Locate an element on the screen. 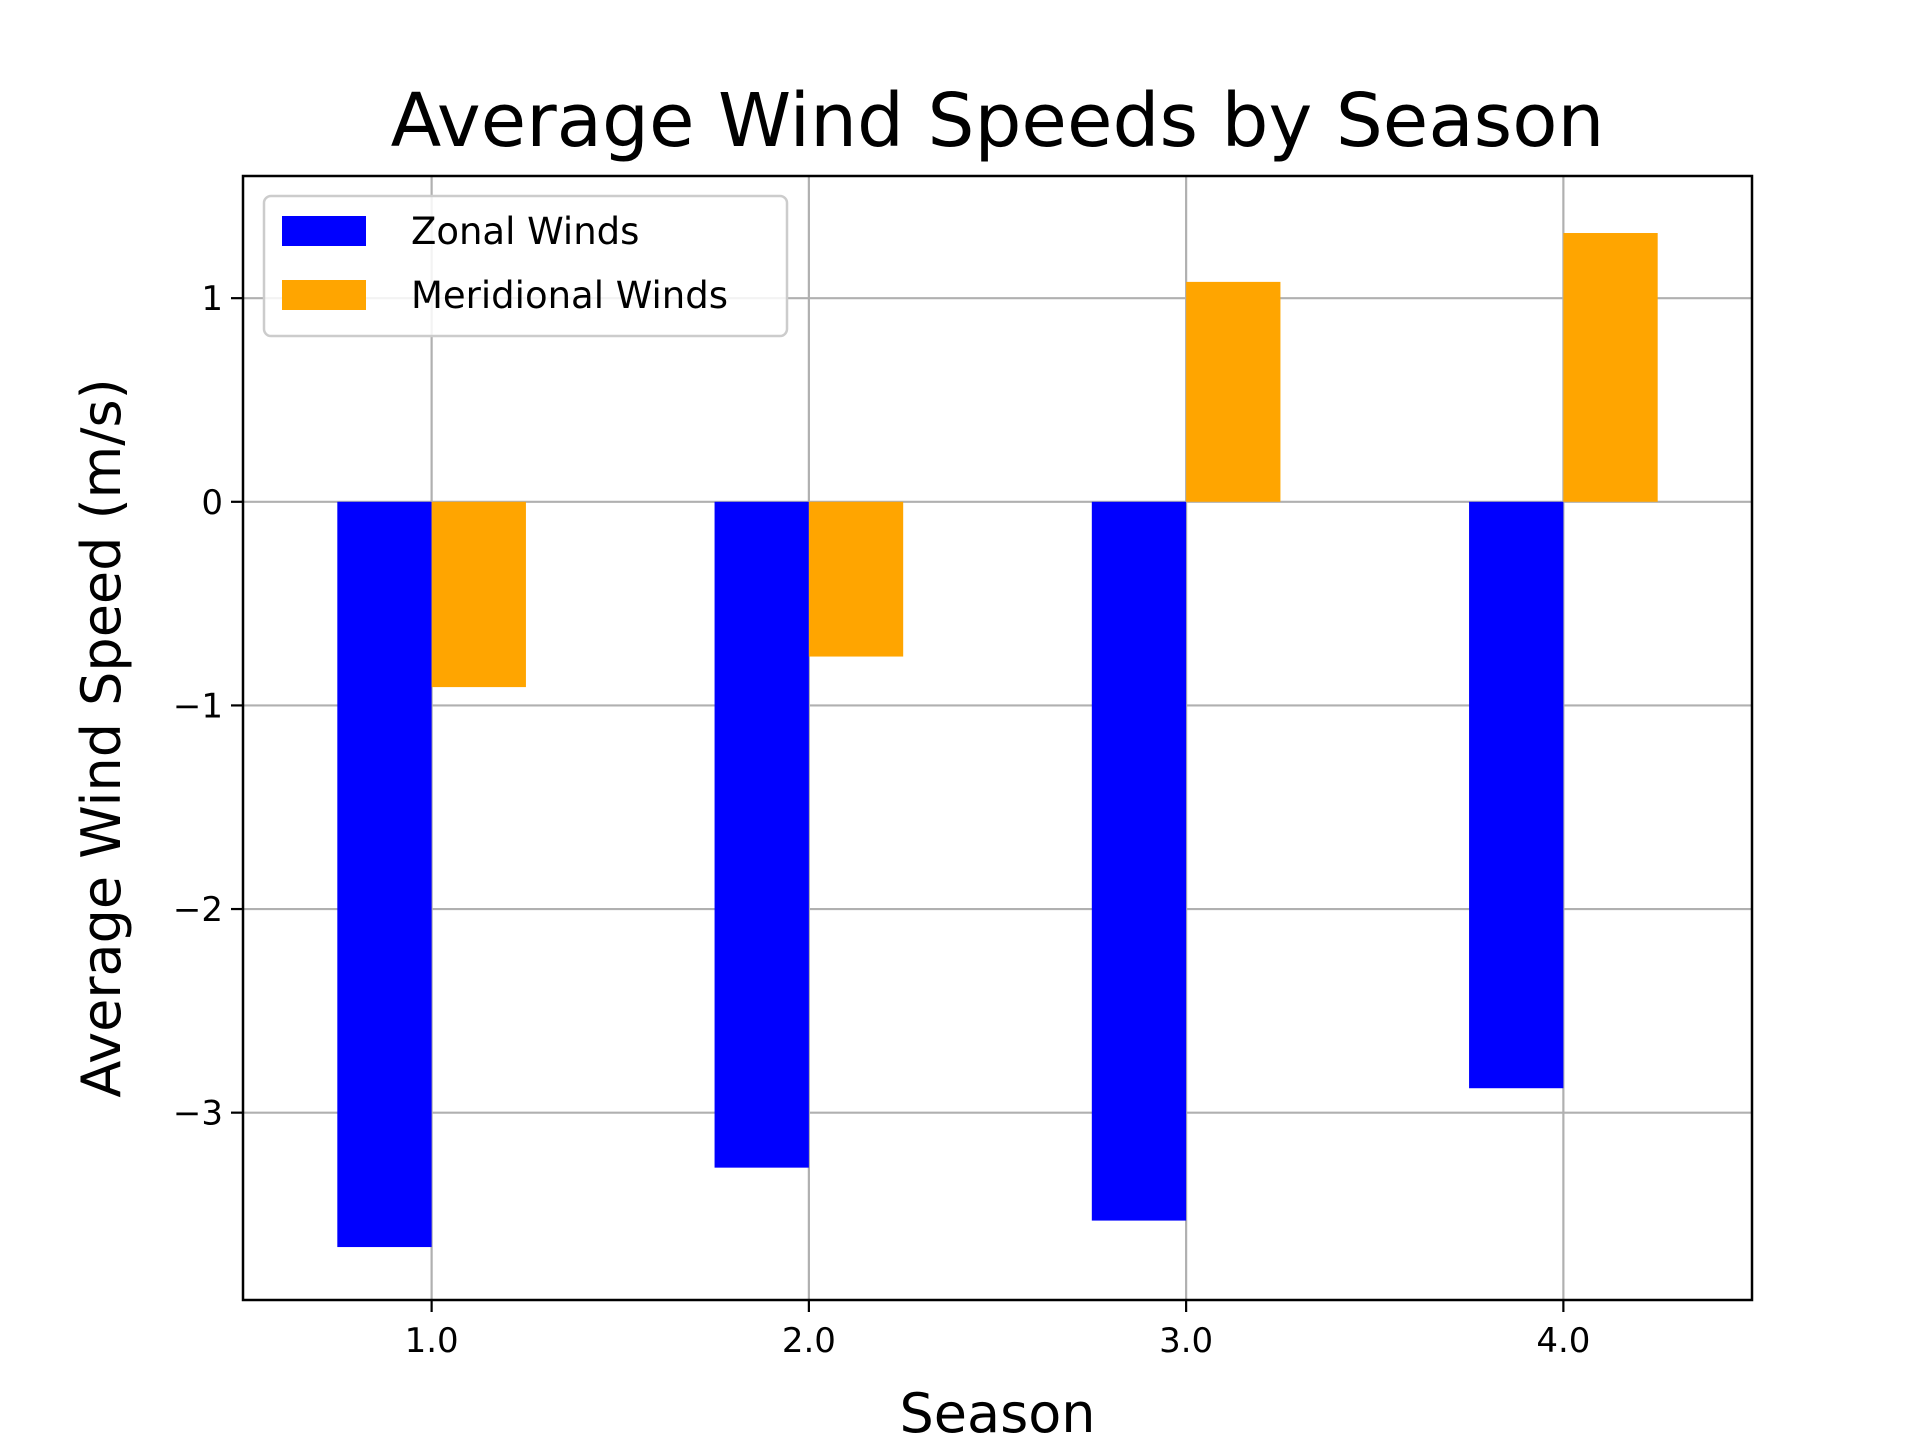 The width and height of the screenshot is (1920, 1440). legend-swatch-zonal is located at coordinates (324, 231).